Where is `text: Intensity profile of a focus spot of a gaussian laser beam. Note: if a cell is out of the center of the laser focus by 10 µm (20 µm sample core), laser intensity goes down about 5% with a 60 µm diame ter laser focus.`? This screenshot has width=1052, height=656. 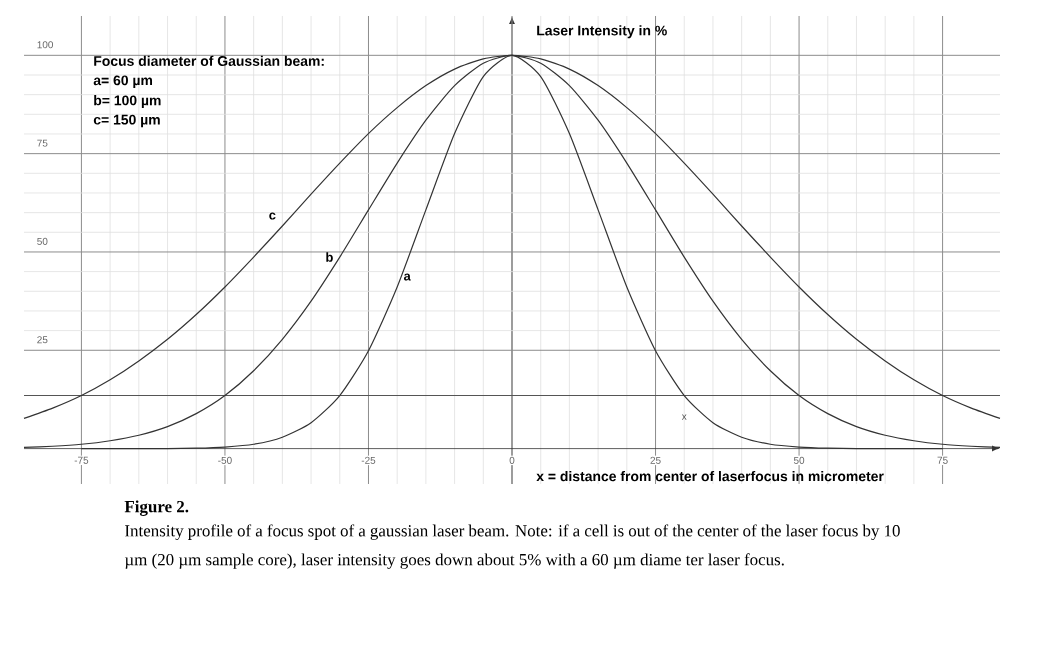
text: Intensity profile of a focus spot of a gaussian laser beam. Note: if a cell is out of the center of the laser focus by 10 µm (20 µm sample core), laser intensity goes down about 5% with a 60 µm diame ter laser focus. is located at coordinates (512, 546).